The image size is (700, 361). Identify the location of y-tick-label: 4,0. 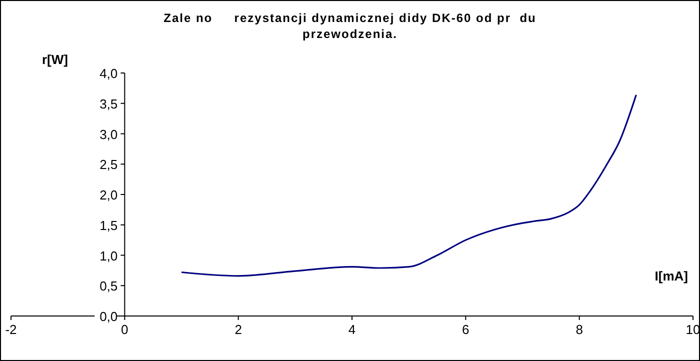
(109, 73).